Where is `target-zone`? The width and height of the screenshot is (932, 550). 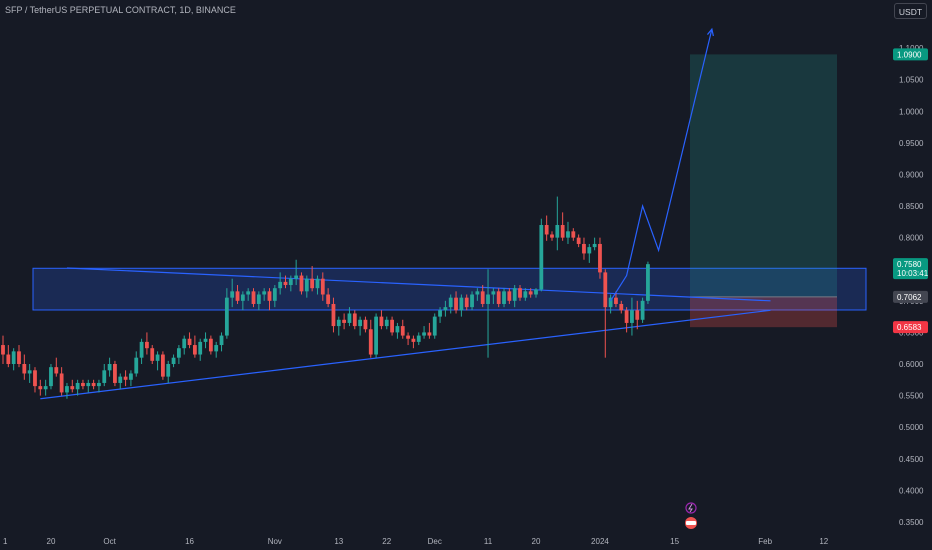
target-zone is located at coordinates (763, 175).